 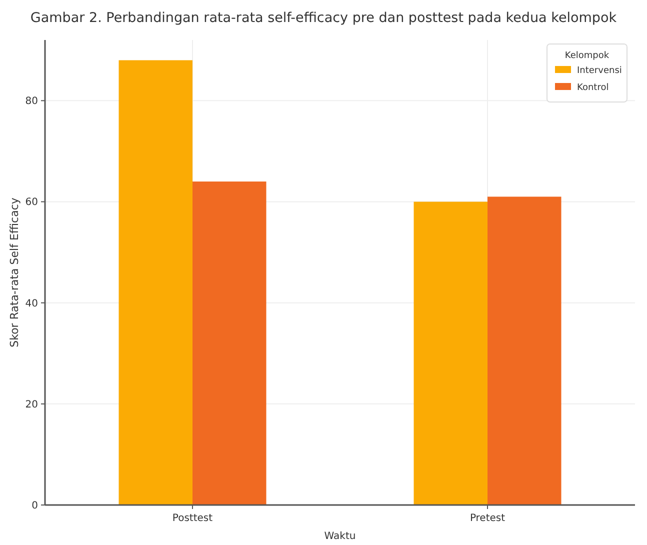 What do you see at coordinates (599, 71) in the screenshot?
I see `legend-label: Intervensi` at bounding box center [599, 71].